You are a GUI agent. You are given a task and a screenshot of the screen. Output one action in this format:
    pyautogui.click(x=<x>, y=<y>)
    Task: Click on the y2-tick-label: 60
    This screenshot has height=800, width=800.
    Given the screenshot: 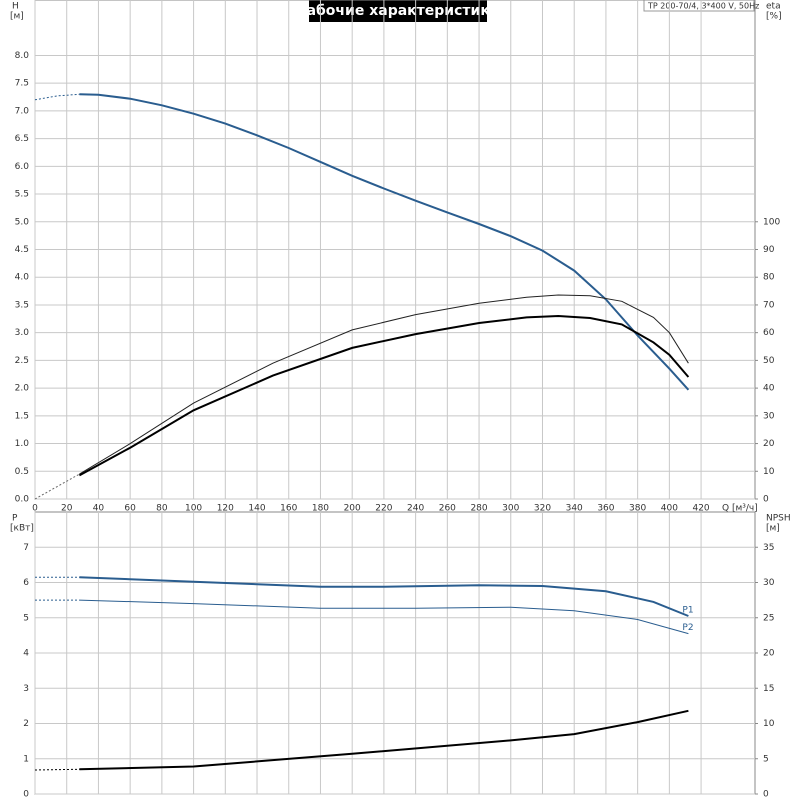 What is the action you would take?
    pyautogui.click(x=769, y=333)
    